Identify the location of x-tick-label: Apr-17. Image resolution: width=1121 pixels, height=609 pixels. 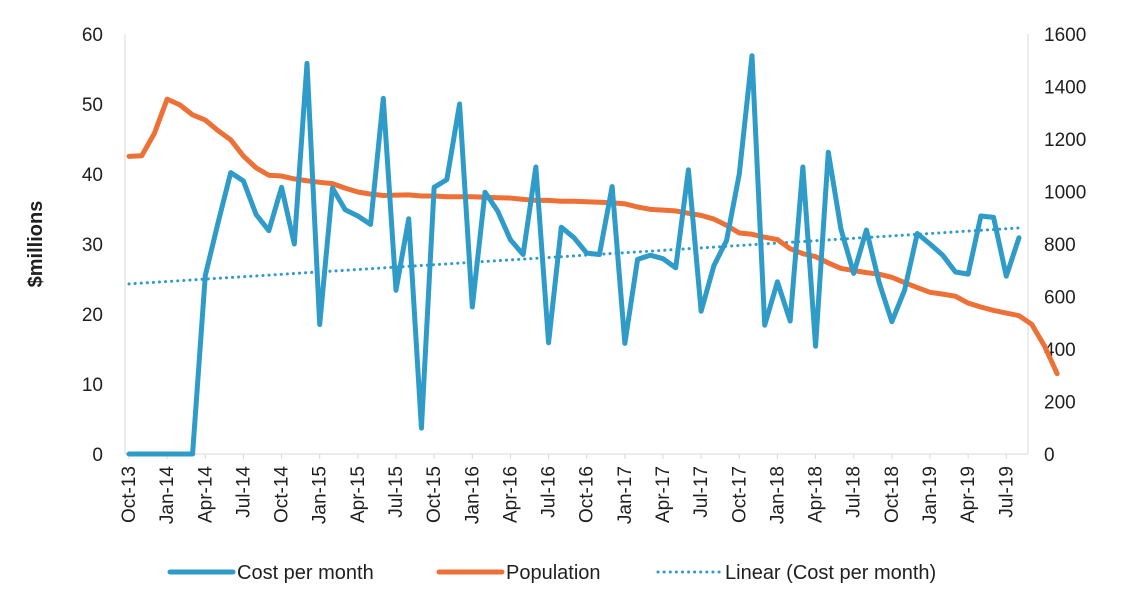
(663, 494).